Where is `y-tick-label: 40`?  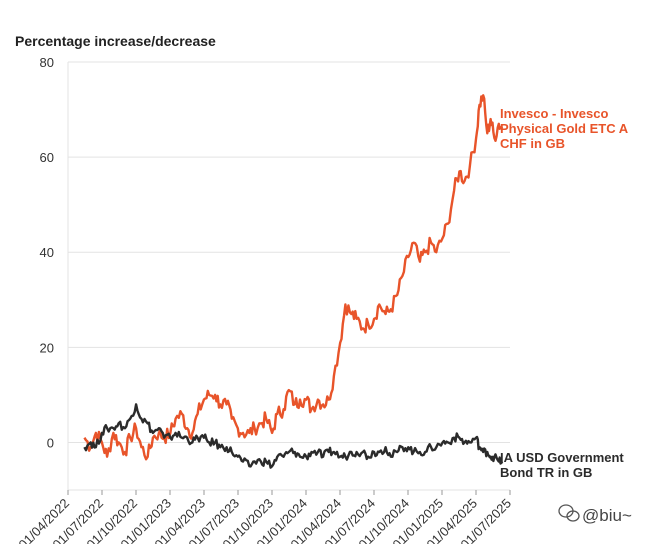 y-tick-label: 40 is located at coordinates (47, 252).